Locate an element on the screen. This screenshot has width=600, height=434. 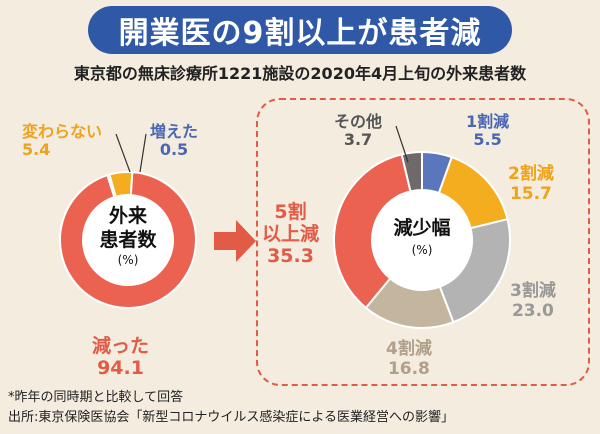
label-5wari: 5割 以上減 35.3 is located at coordinates (291, 234).